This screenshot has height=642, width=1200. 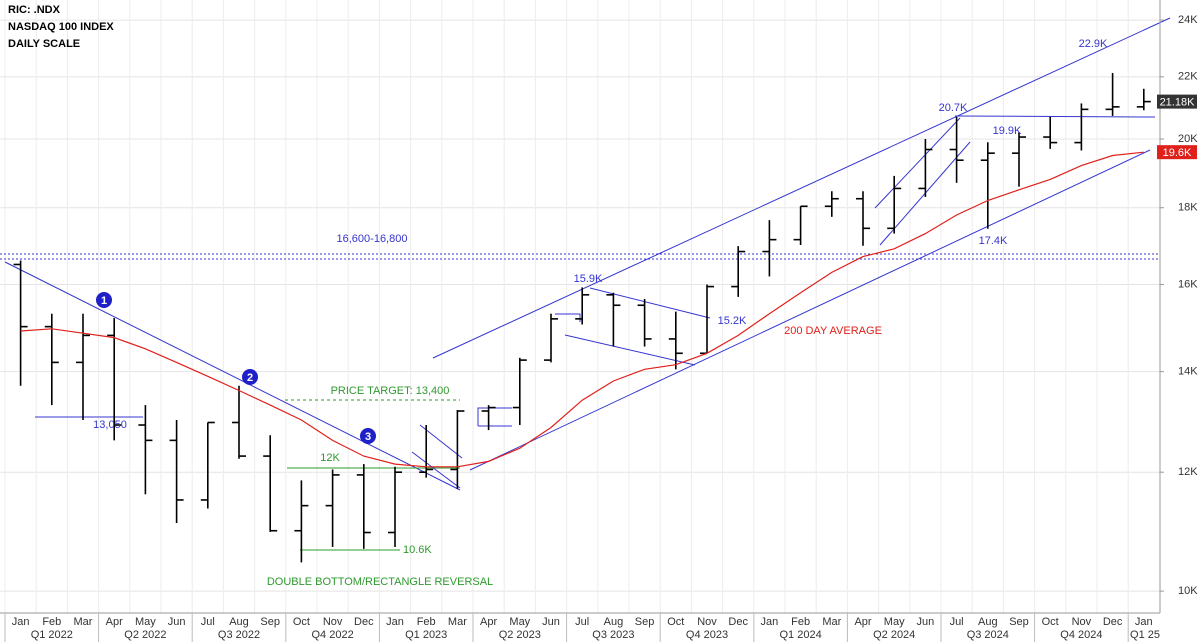 What do you see at coordinates (1007, 131) in the screenshot?
I see `annotation: 19.9K` at bounding box center [1007, 131].